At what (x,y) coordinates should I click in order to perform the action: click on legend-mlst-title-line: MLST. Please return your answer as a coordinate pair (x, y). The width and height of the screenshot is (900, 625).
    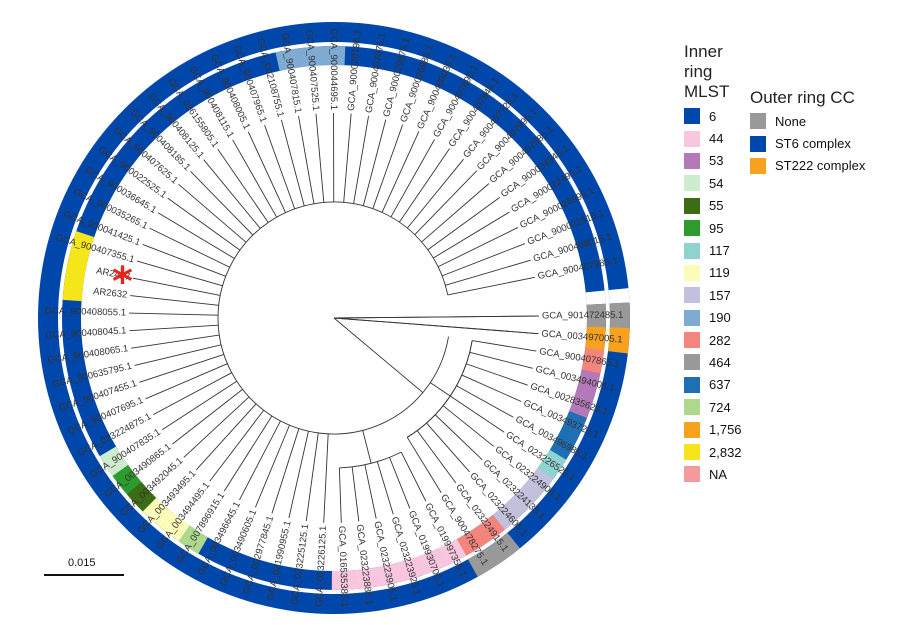
    Looking at the image, I should click on (707, 91).